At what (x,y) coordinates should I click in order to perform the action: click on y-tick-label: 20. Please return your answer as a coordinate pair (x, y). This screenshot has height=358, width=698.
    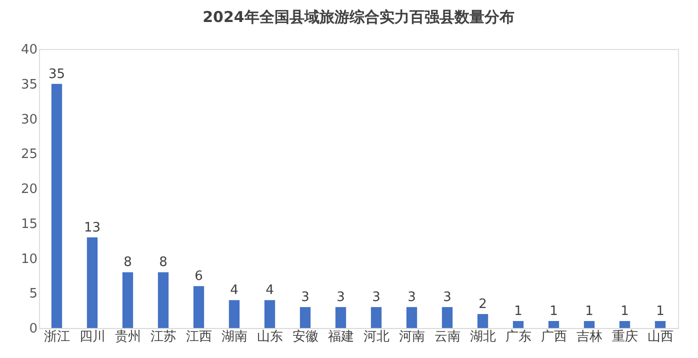
    Looking at the image, I should click on (29, 189).